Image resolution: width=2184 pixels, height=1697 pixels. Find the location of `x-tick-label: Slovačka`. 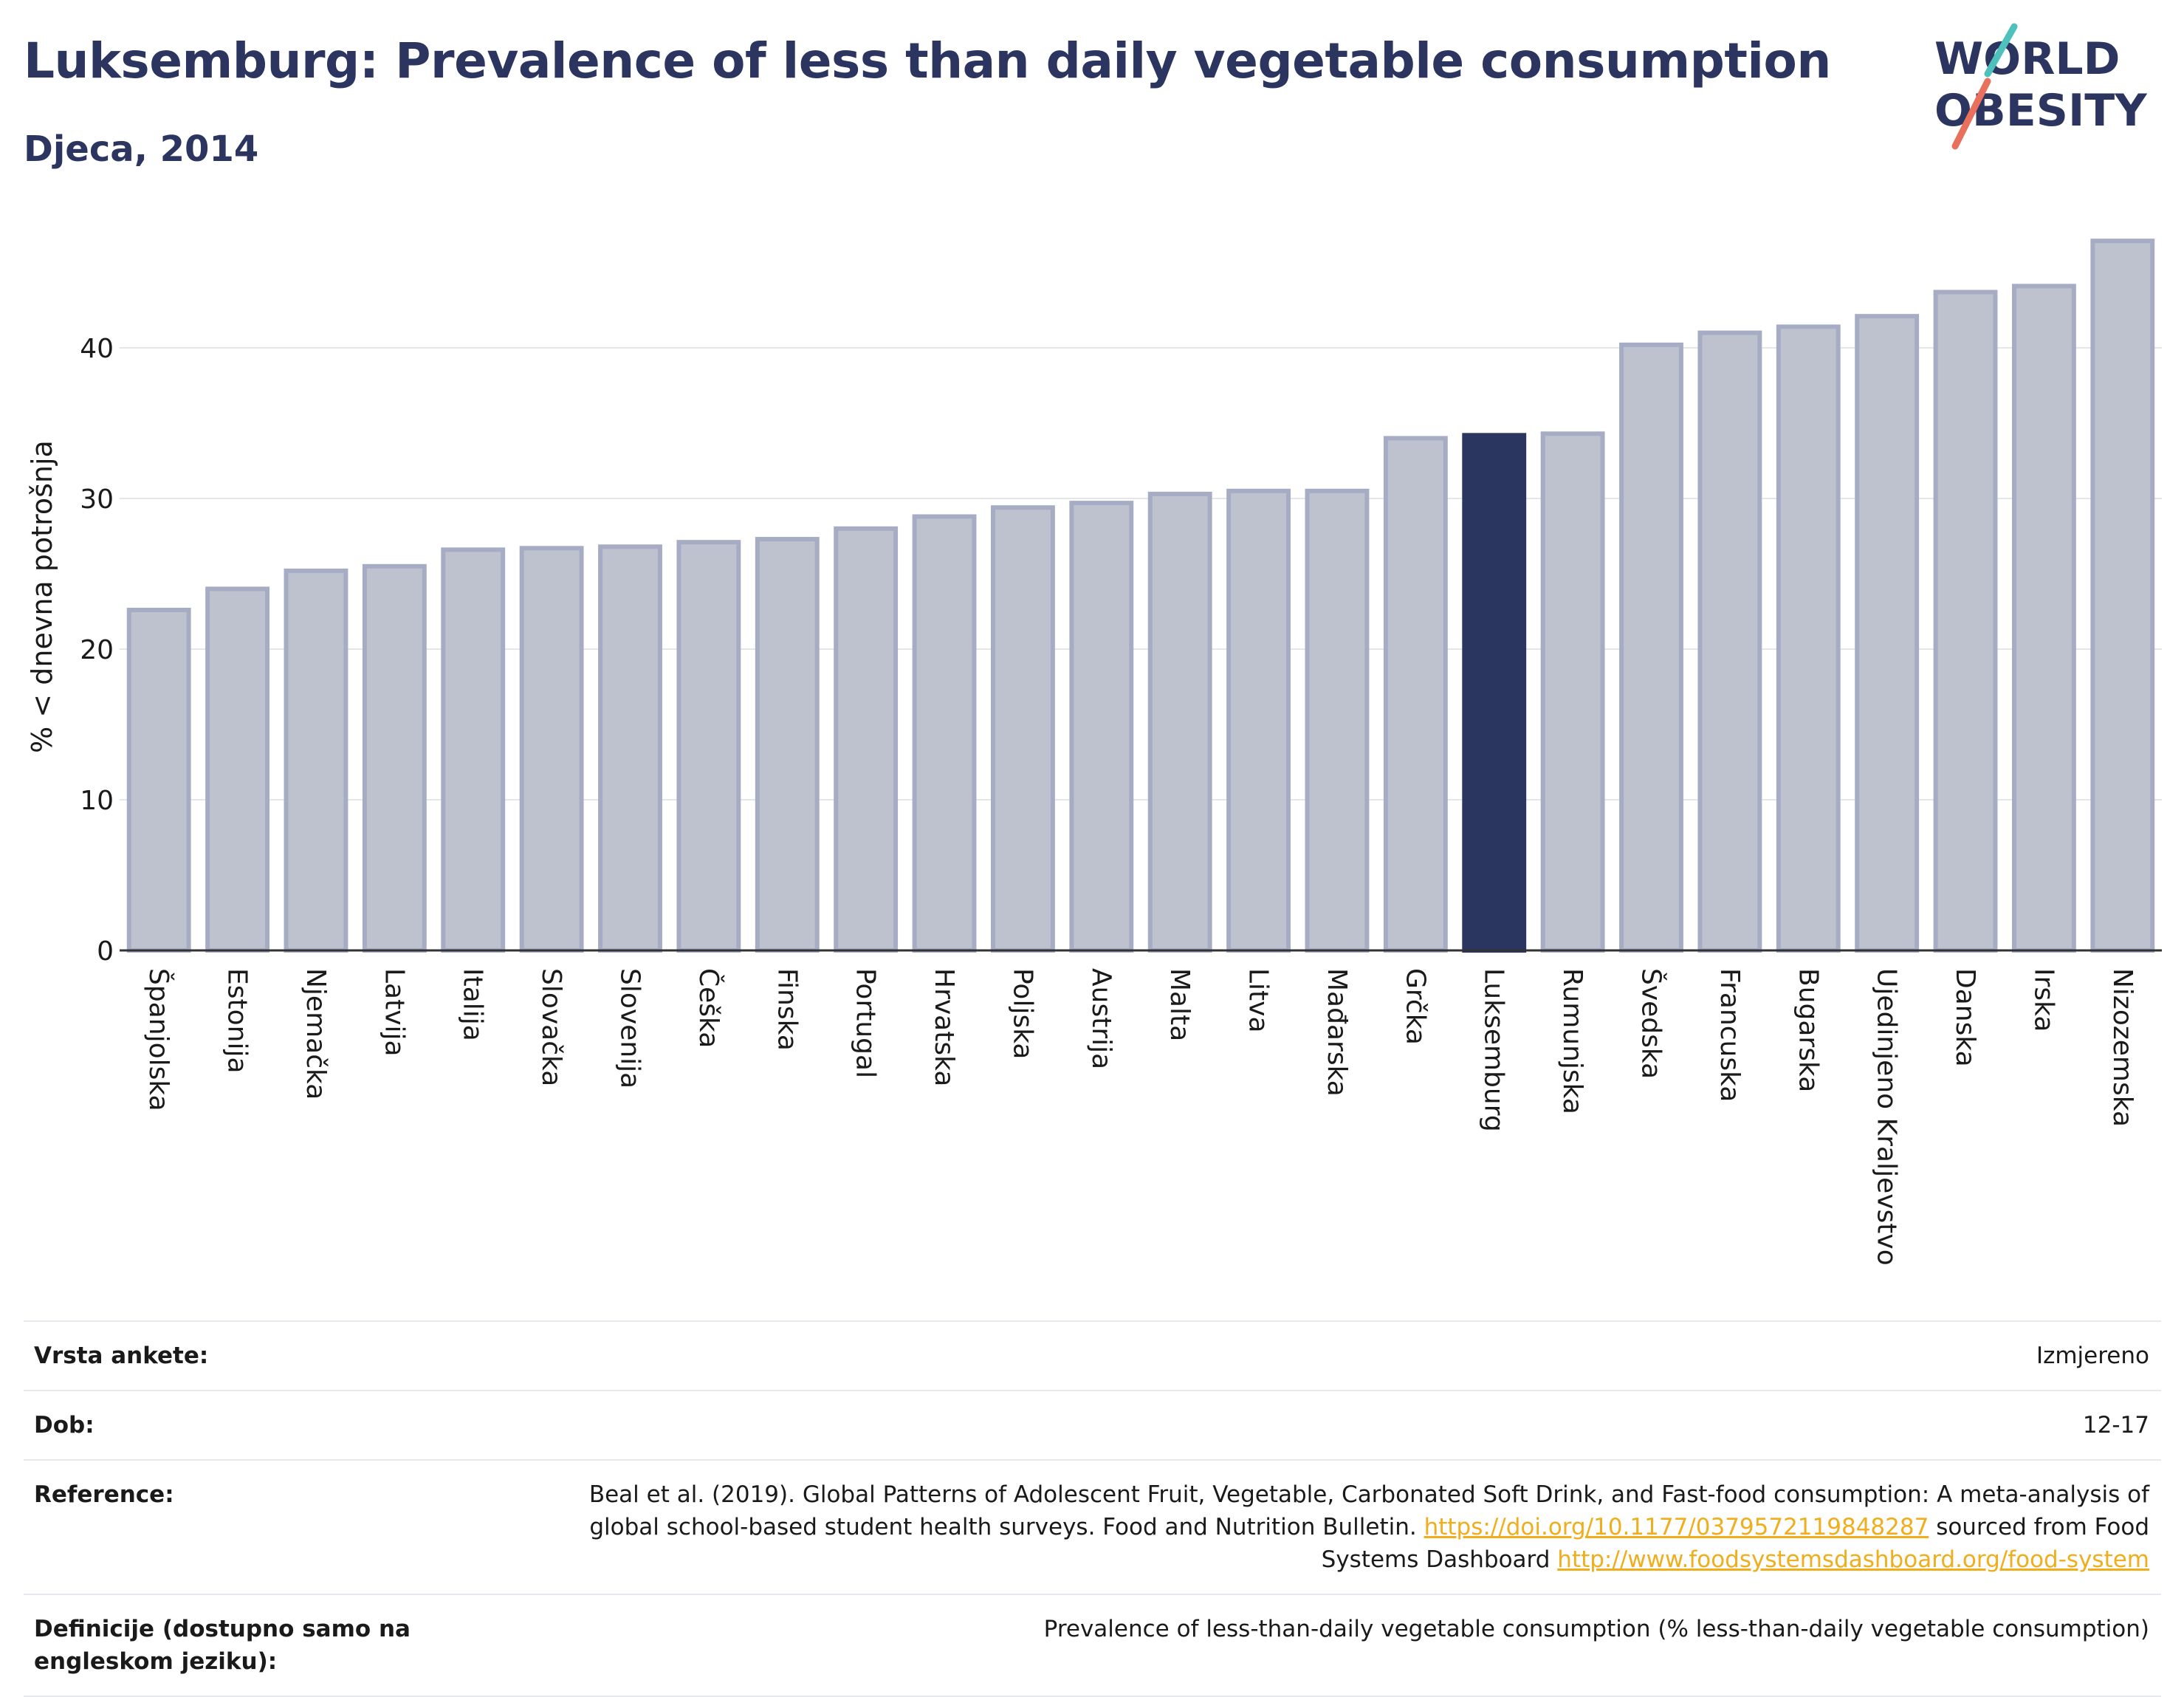

x-tick-label: Slovačka is located at coordinates (551, 1027).